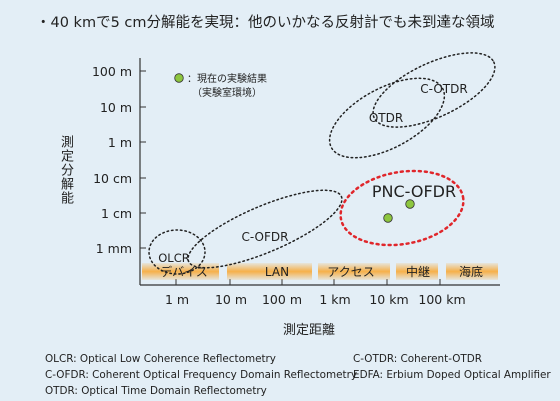 The width and height of the screenshot is (560, 401). I want to click on x-tick-label: 10 km, so click(388, 299).